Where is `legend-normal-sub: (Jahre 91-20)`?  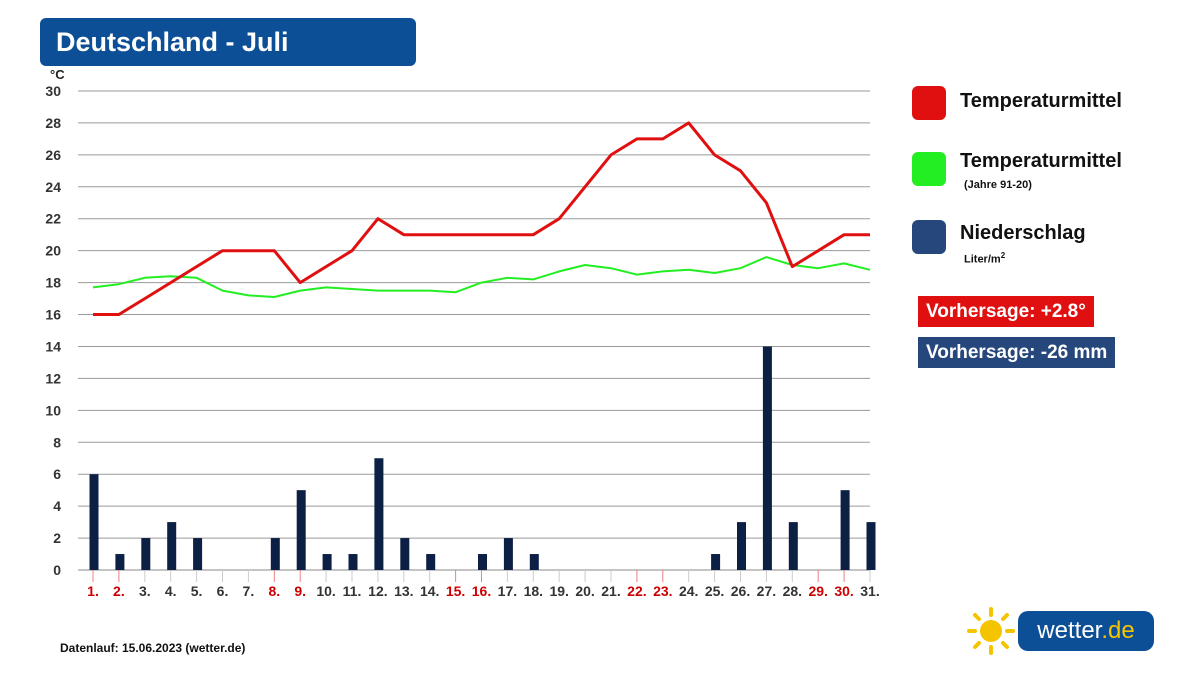
legend-normal-sub: (Jahre 91-20) is located at coordinates (998, 185).